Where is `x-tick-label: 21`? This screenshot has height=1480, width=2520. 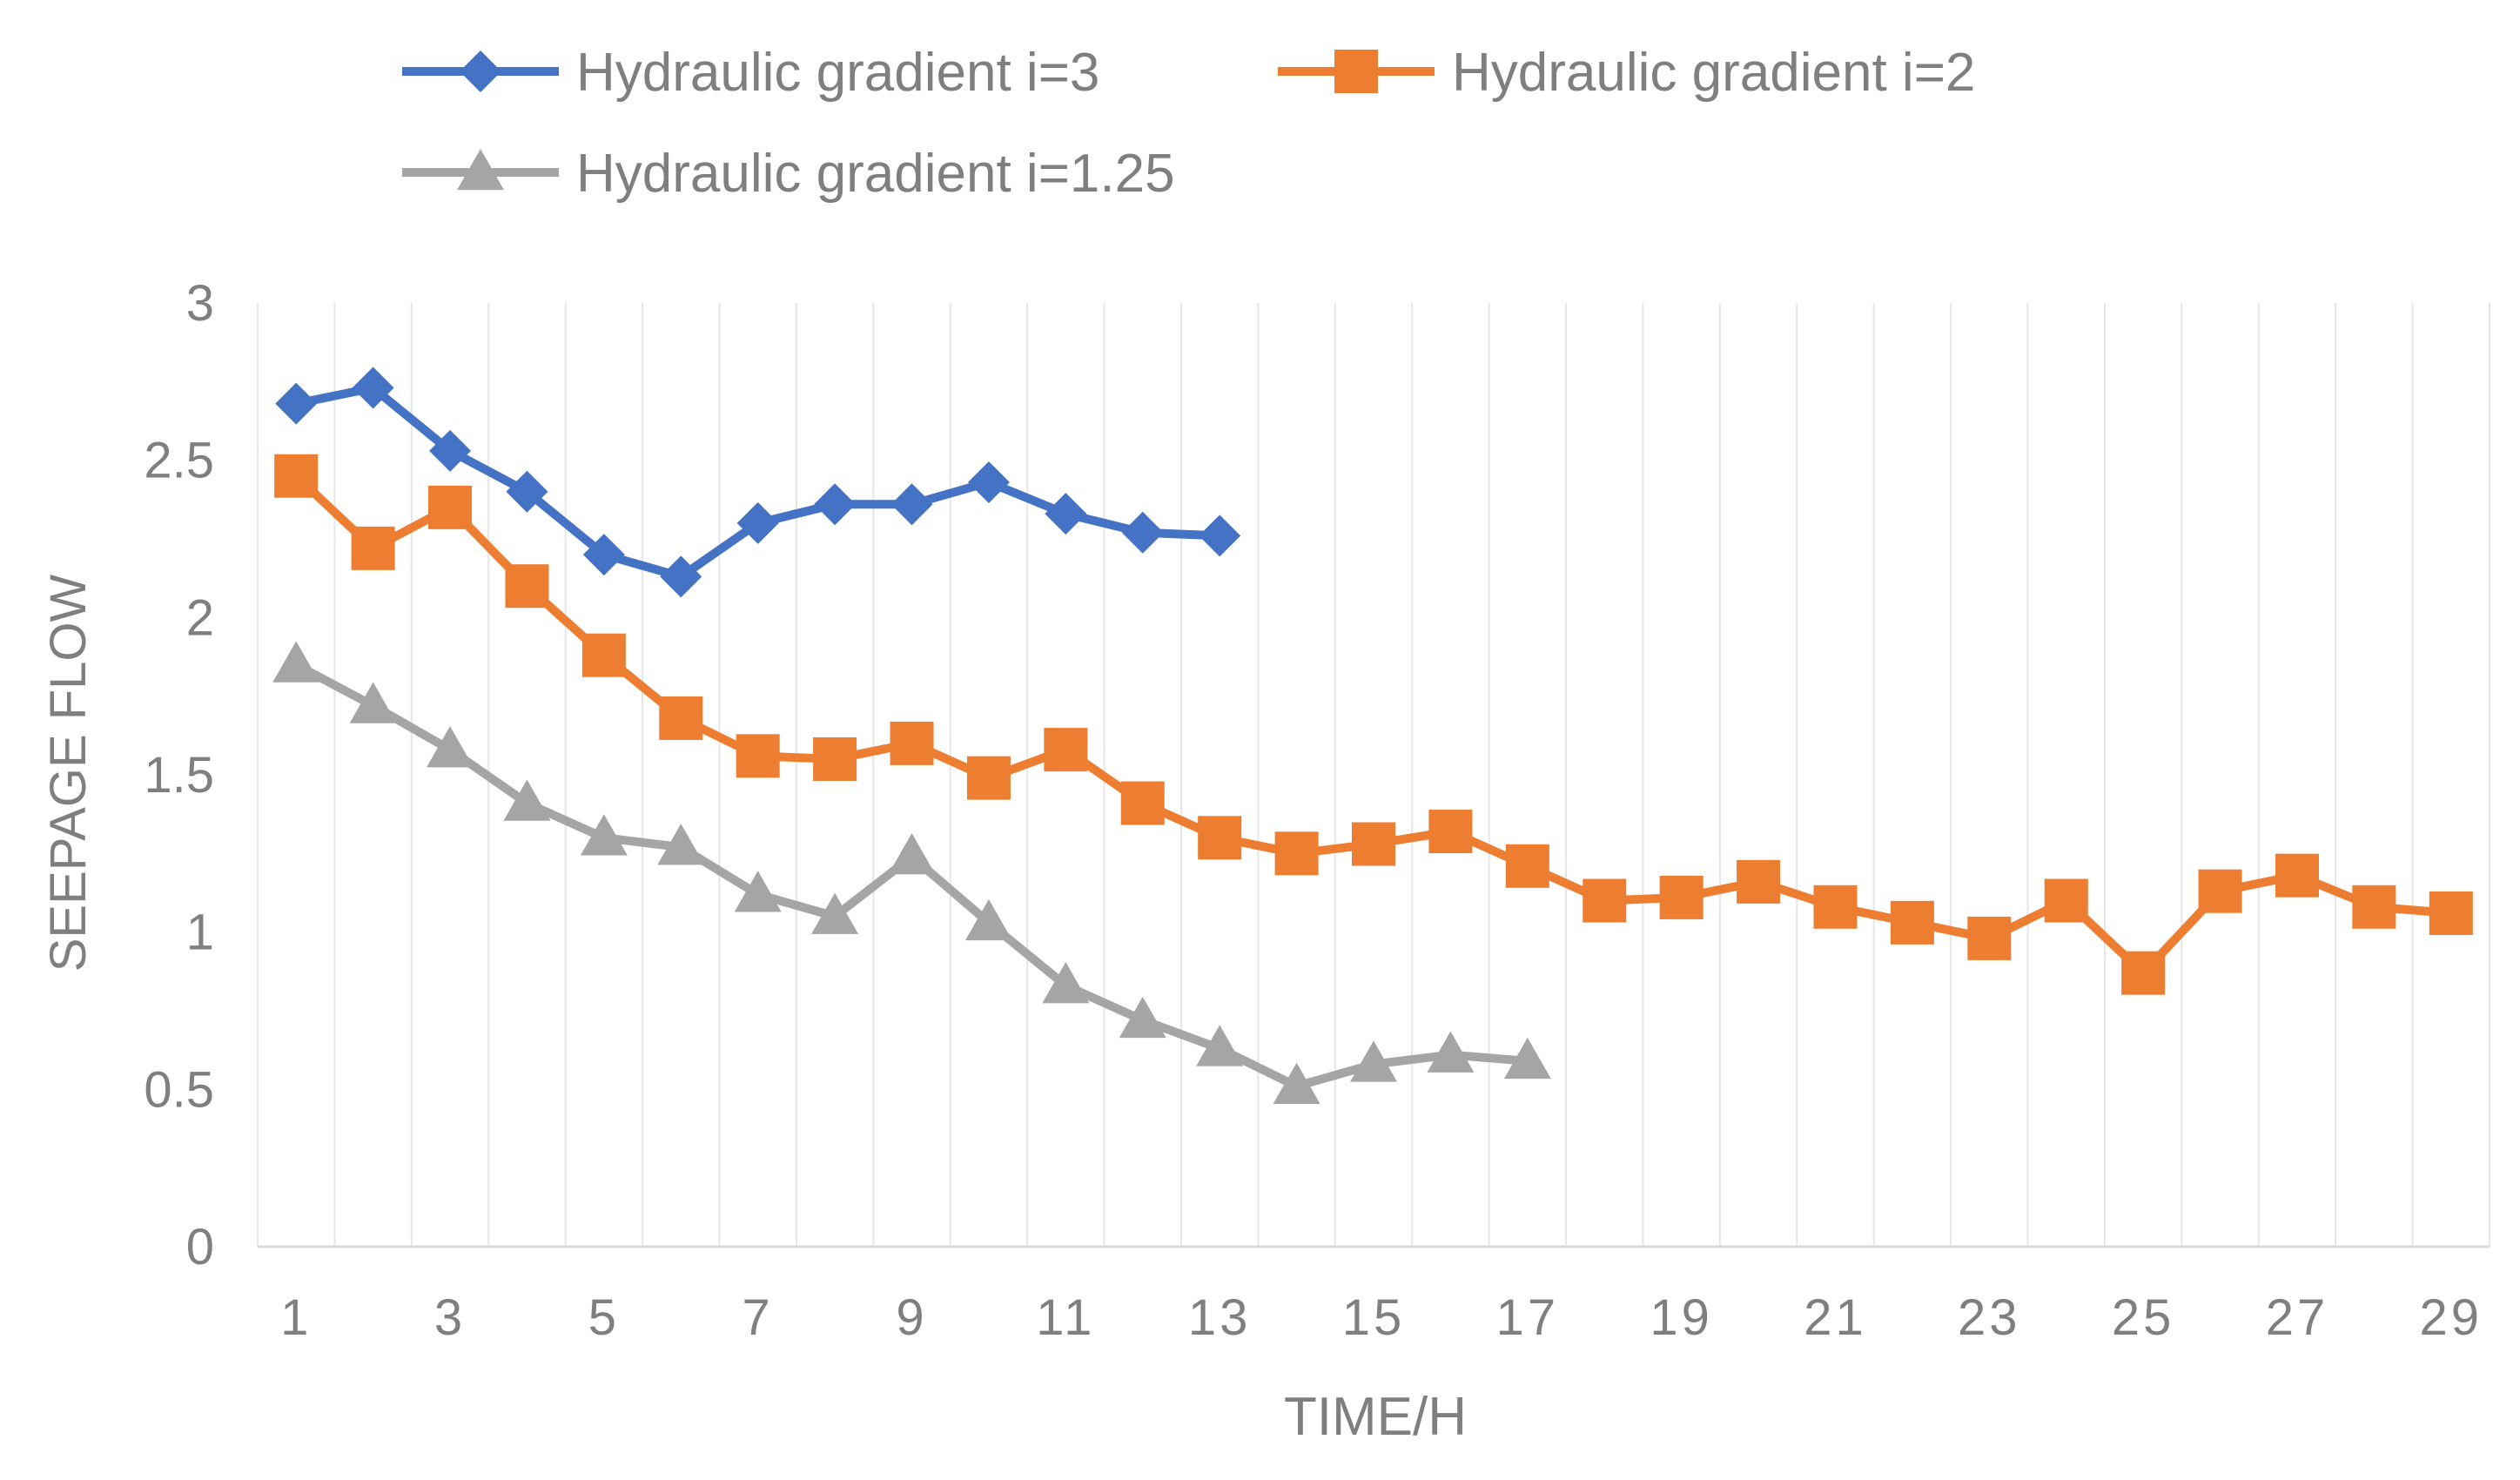
x-tick-label: 21 is located at coordinates (1835, 1317).